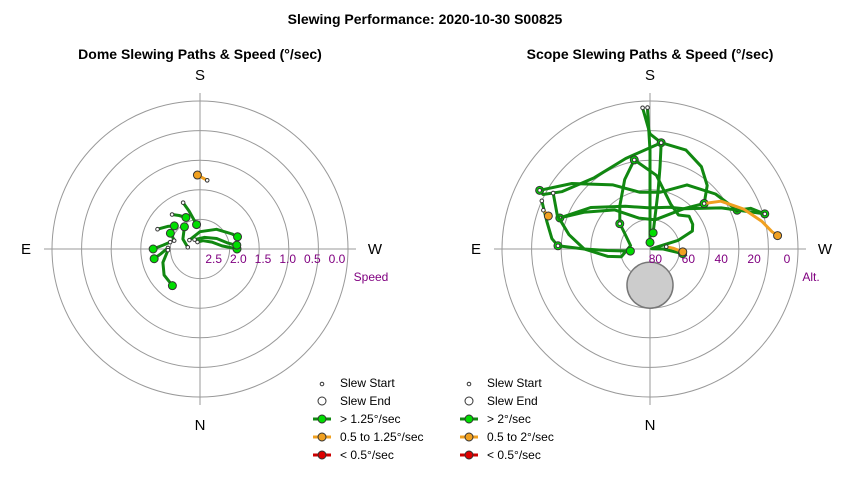 The height and width of the screenshot is (480, 850). Describe the element at coordinates (200, 54) in the screenshot. I see `dome-chart-title: Dome Slewing Paths & Speed (°/sec)` at that location.